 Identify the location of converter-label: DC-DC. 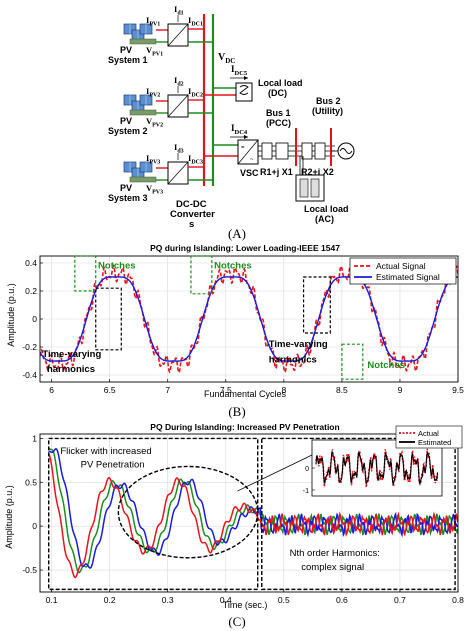
(191, 204).